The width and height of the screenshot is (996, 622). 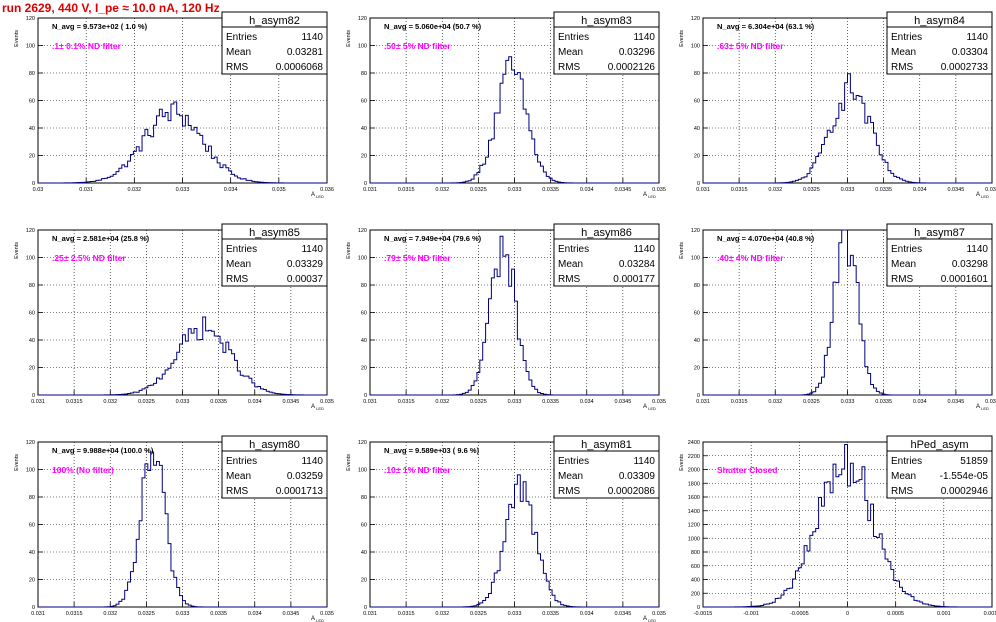 I want to click on histogram-name: h_asym87, so click(x=939, y=233).